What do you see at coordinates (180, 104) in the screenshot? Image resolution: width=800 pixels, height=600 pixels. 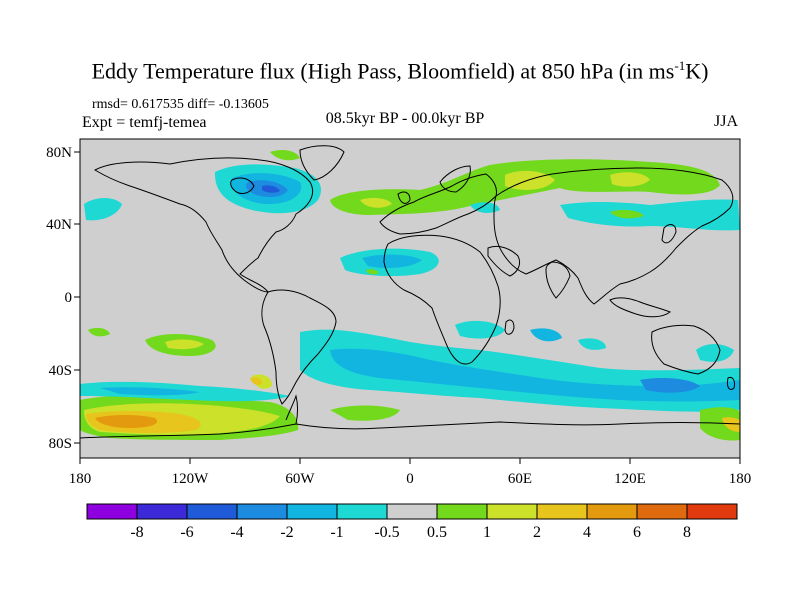 I see `stats-label: rmsd= 0.617535 diff= -0.13605` at bounding box center [180, 104].